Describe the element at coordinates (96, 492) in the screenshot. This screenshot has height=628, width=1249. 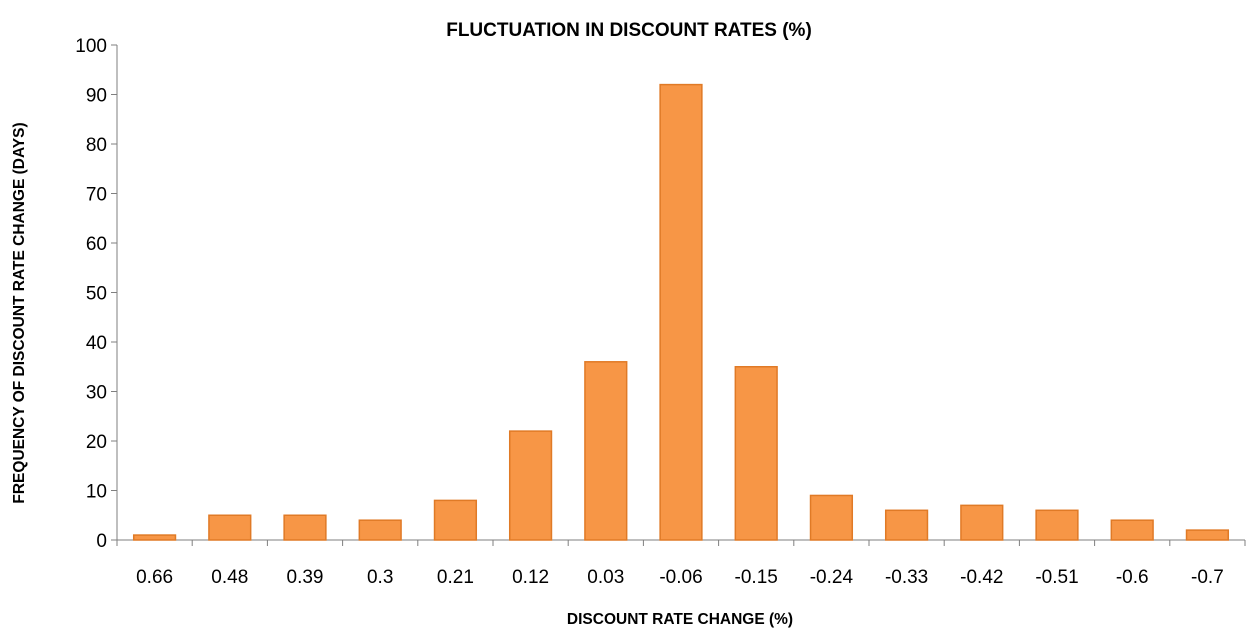
I see `y-tick-label: 10` at that location.